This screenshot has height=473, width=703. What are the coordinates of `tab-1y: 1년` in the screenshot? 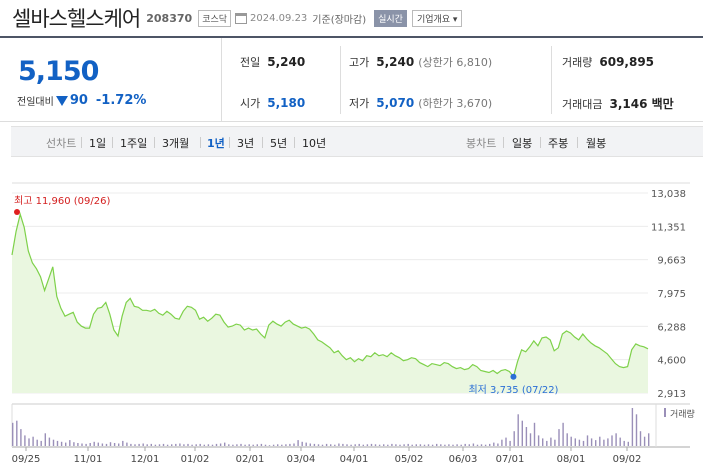 It's located at (216, 143).